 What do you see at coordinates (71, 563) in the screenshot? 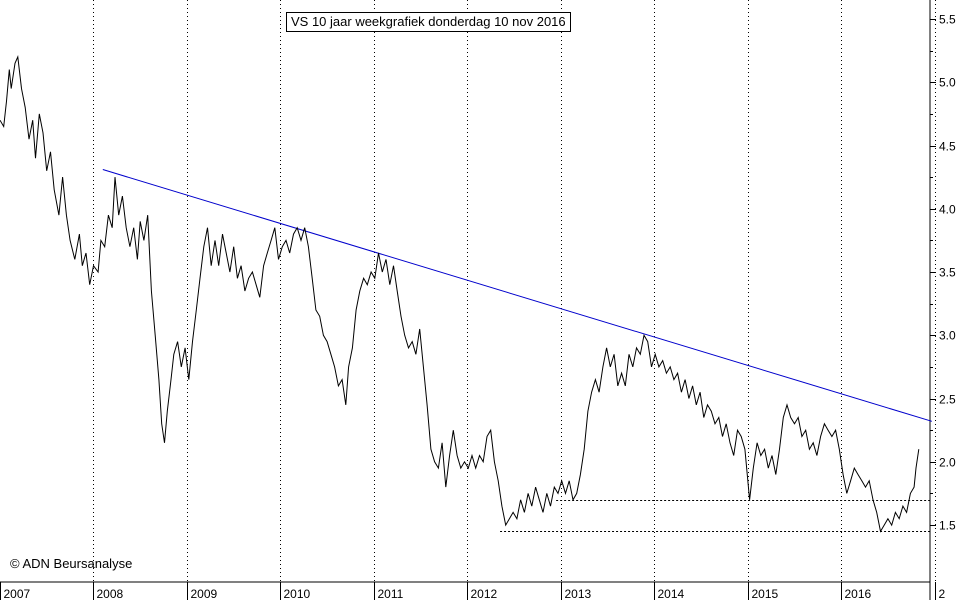
I see `credit-text: © ADN Beursanalyse` at bounding box center [71, 563].